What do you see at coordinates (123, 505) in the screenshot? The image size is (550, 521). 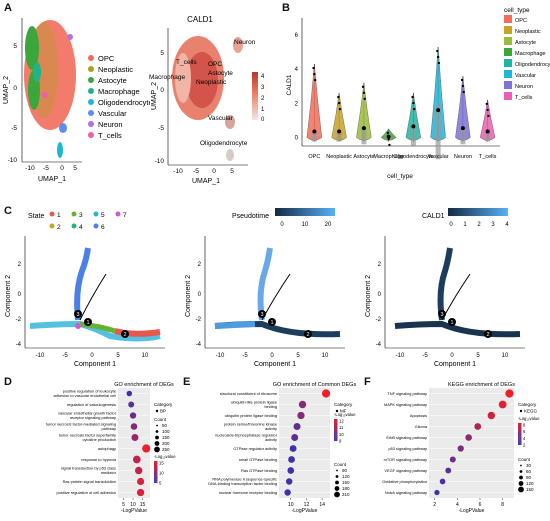 I see `dotD-xtick: 5` at bounding box center [123, 505].